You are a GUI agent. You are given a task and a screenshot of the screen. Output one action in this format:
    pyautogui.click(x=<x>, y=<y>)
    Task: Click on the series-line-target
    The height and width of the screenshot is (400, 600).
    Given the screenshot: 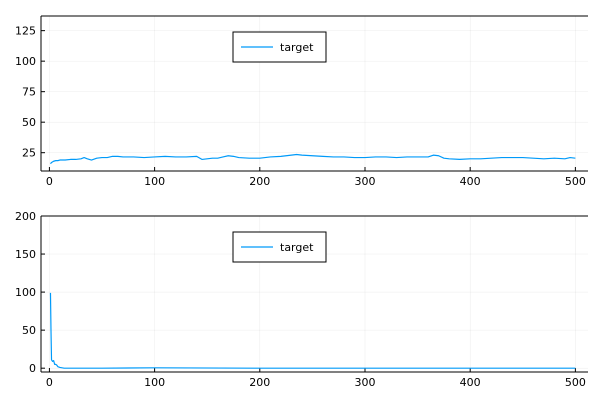 What is the action you would take?
    pyautogui.click(x=313, y=159)
    